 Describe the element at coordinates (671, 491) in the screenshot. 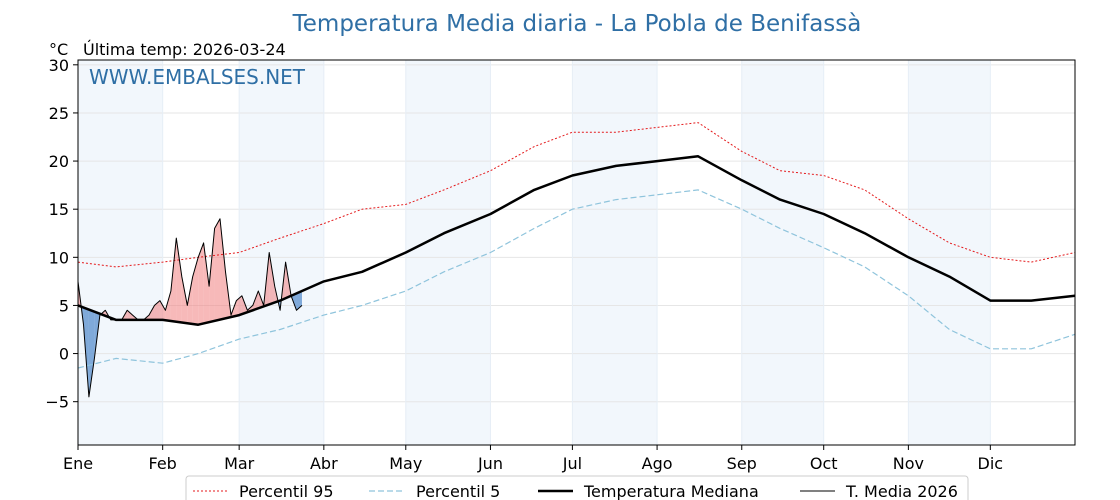

I see `legend-label-median: Temperatura Mediana` at that location.